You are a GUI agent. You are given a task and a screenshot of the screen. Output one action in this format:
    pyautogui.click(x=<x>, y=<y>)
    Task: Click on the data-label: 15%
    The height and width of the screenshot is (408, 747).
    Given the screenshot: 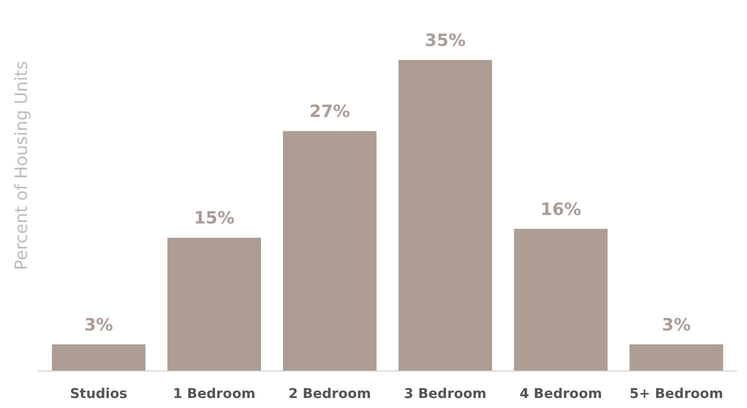 What is the action you would take?
    pyautogui.click(x=214, y=218)
    